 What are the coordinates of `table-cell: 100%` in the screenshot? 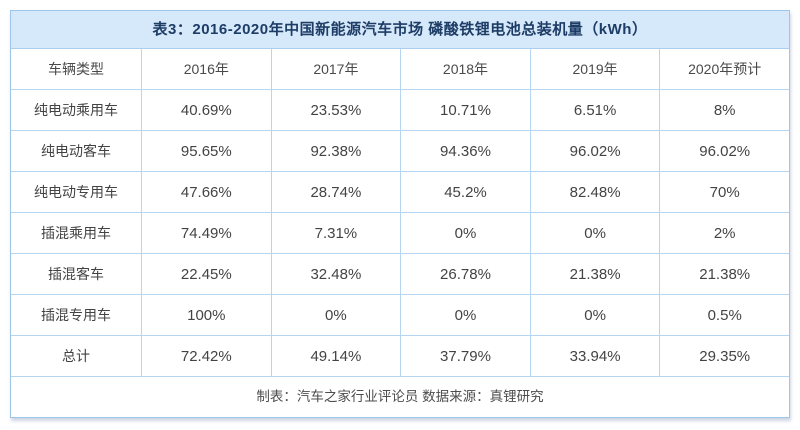 It's located at (206, 315).